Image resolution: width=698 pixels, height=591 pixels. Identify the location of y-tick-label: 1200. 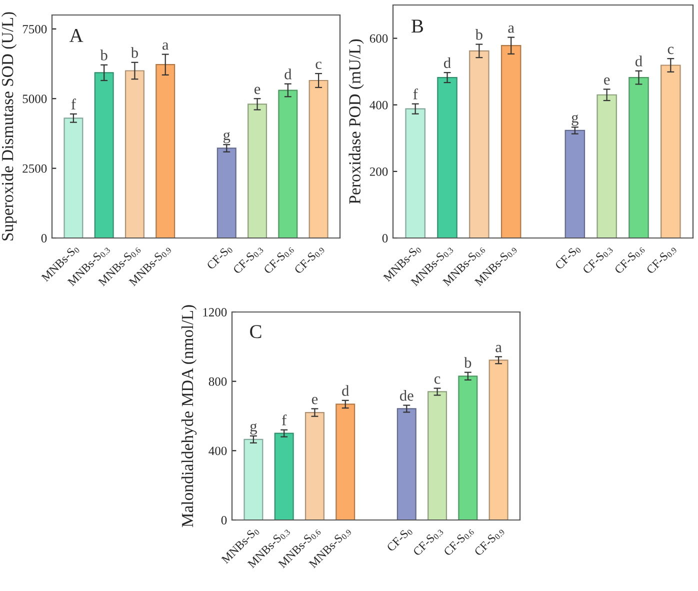
(215, 312).